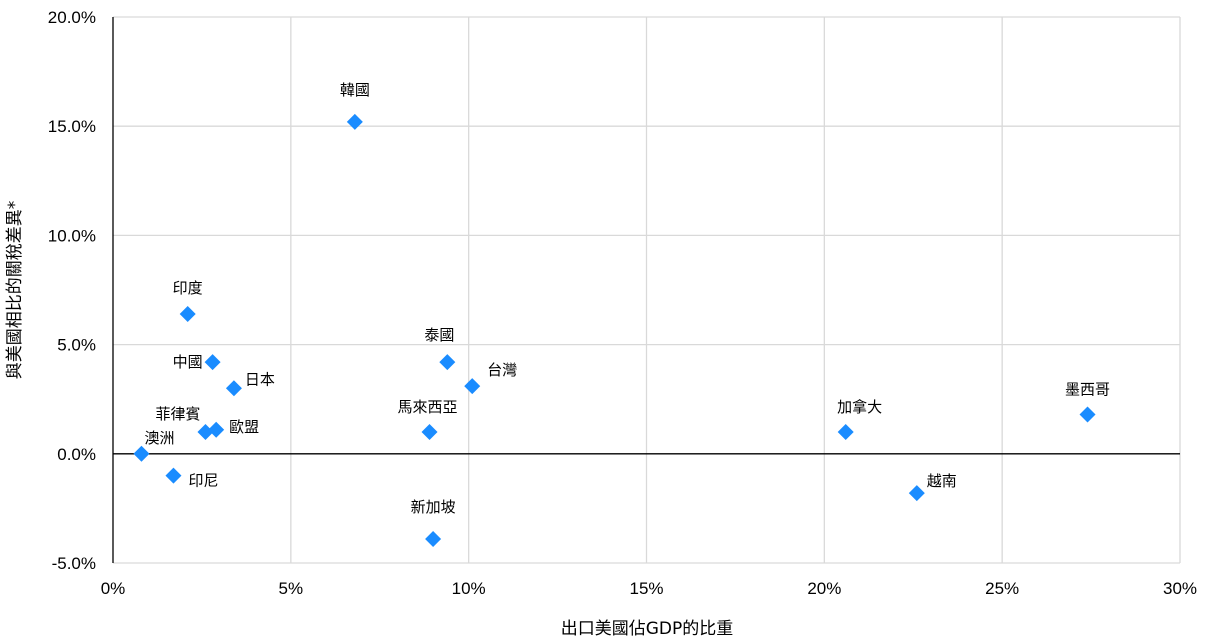  Describe the element at coordinates (113, 588) in the screenshot. I see `x-tick-label: 0%` at that location.